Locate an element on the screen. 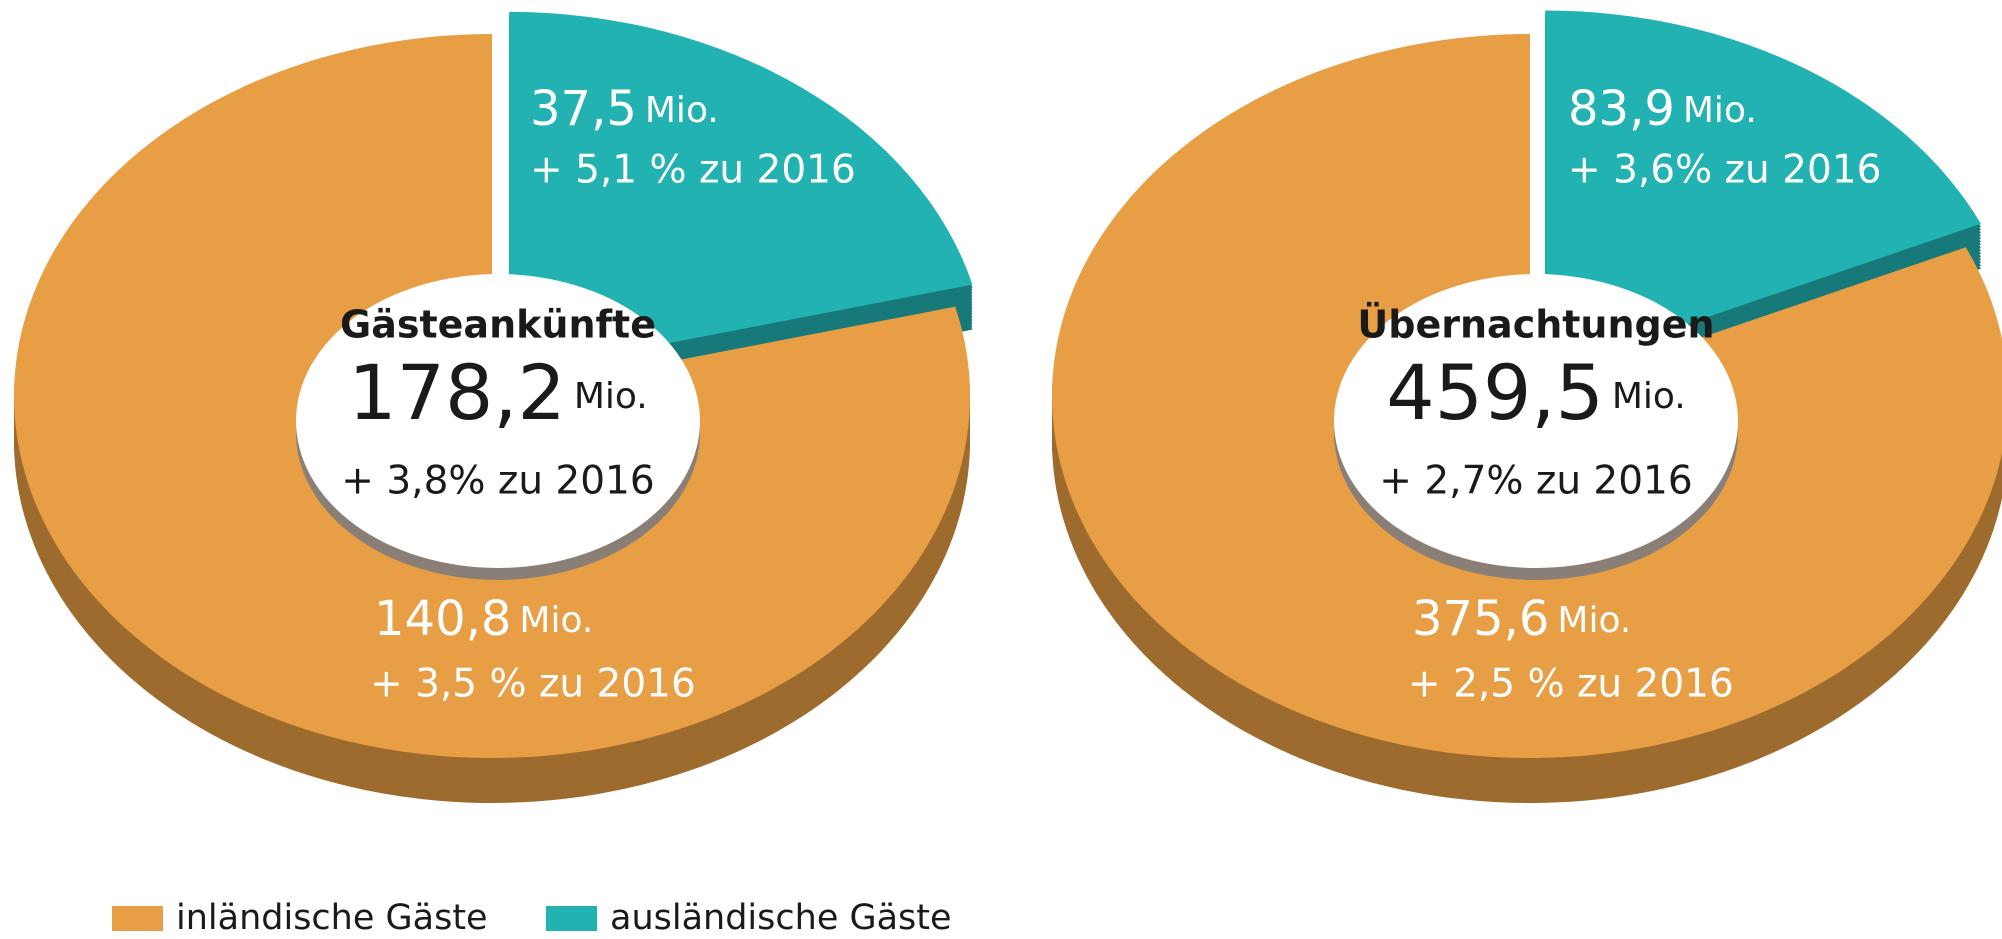 The image size is (2002, 939). label-part: 178,2 is located at coordinates (457, 392).